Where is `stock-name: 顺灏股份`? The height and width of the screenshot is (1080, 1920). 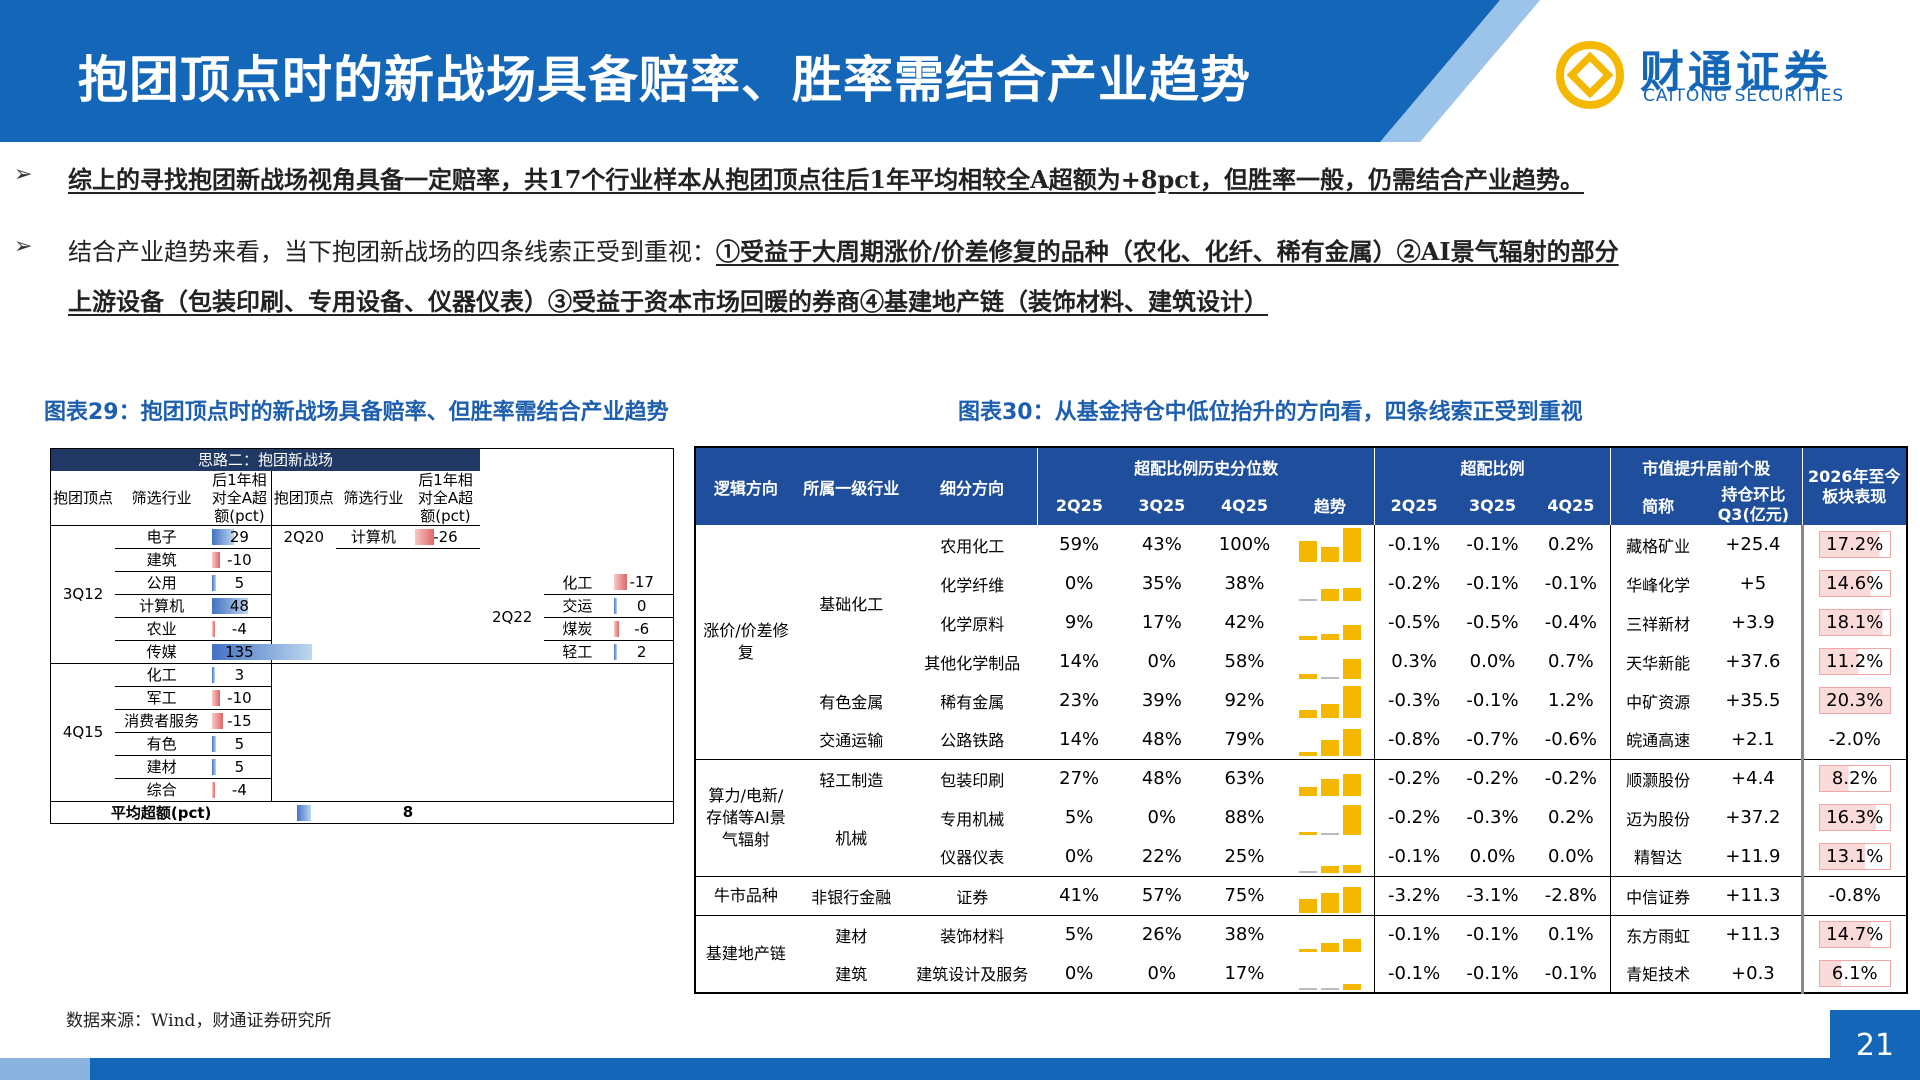 stock-name: 顺灏股份 is located at coordinates (1657, 778).